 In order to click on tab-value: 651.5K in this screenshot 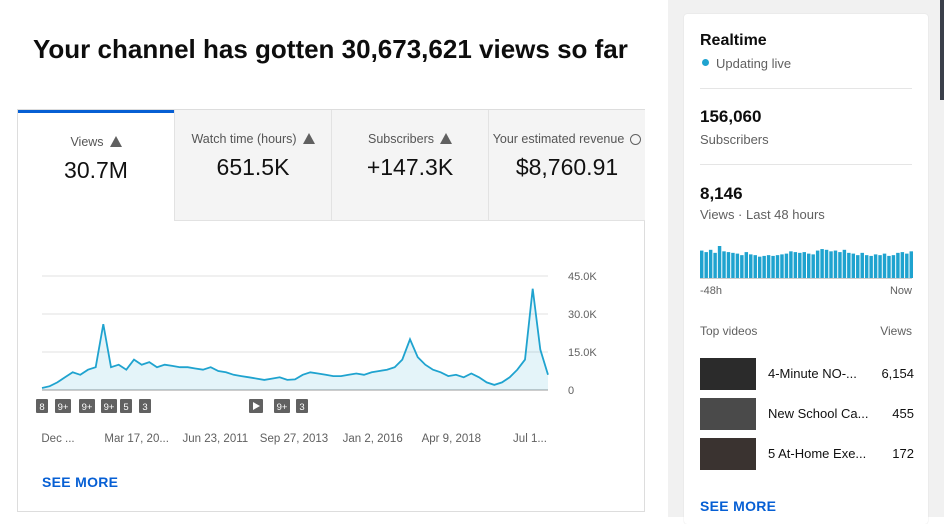, I will do `click(253, 167)`.